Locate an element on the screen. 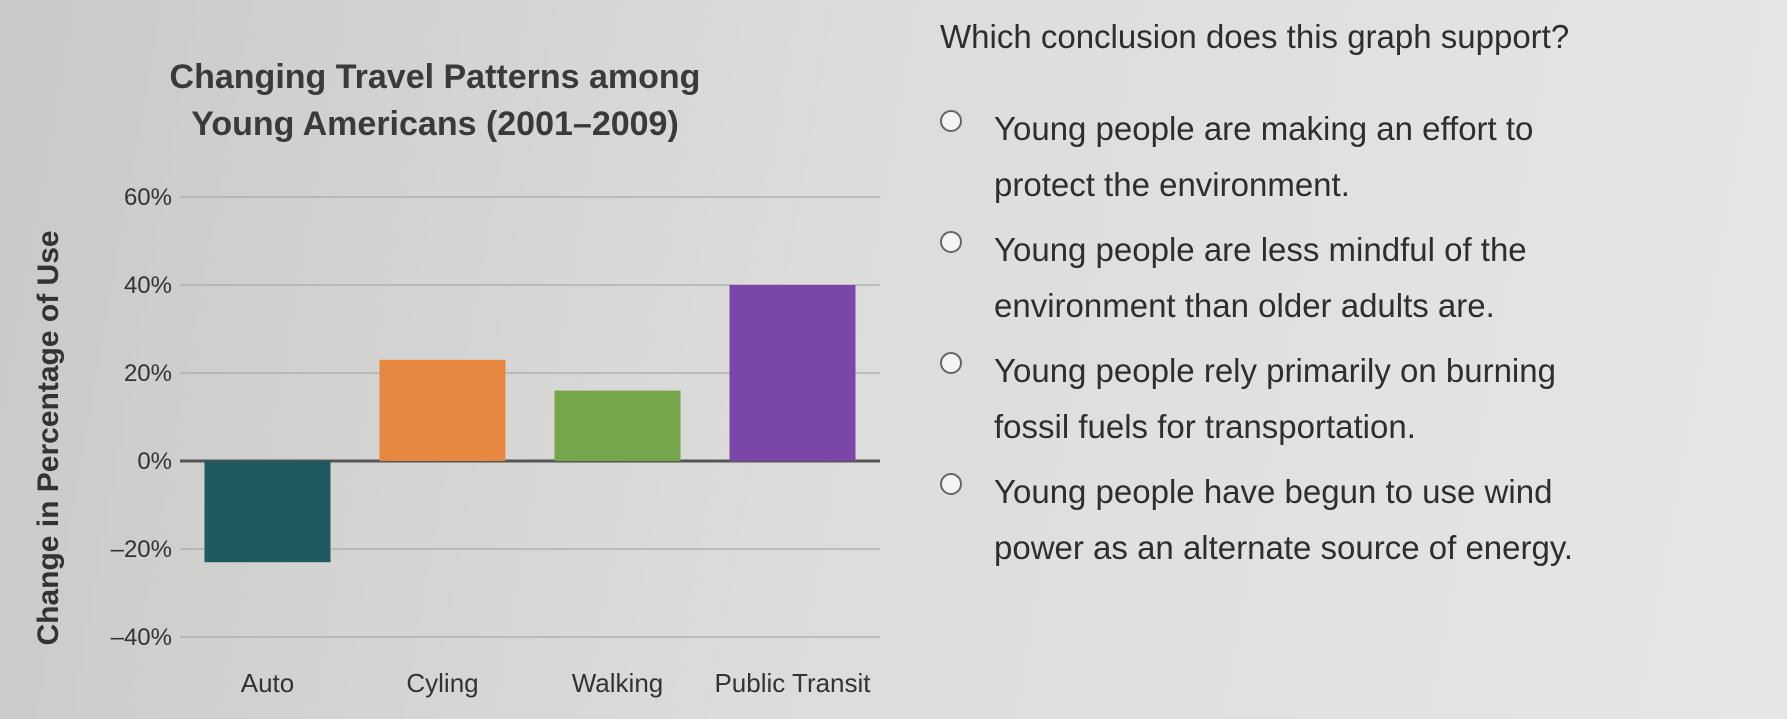  option-line: power as an alternate source of energy. is located at coordinates (1284, 547).